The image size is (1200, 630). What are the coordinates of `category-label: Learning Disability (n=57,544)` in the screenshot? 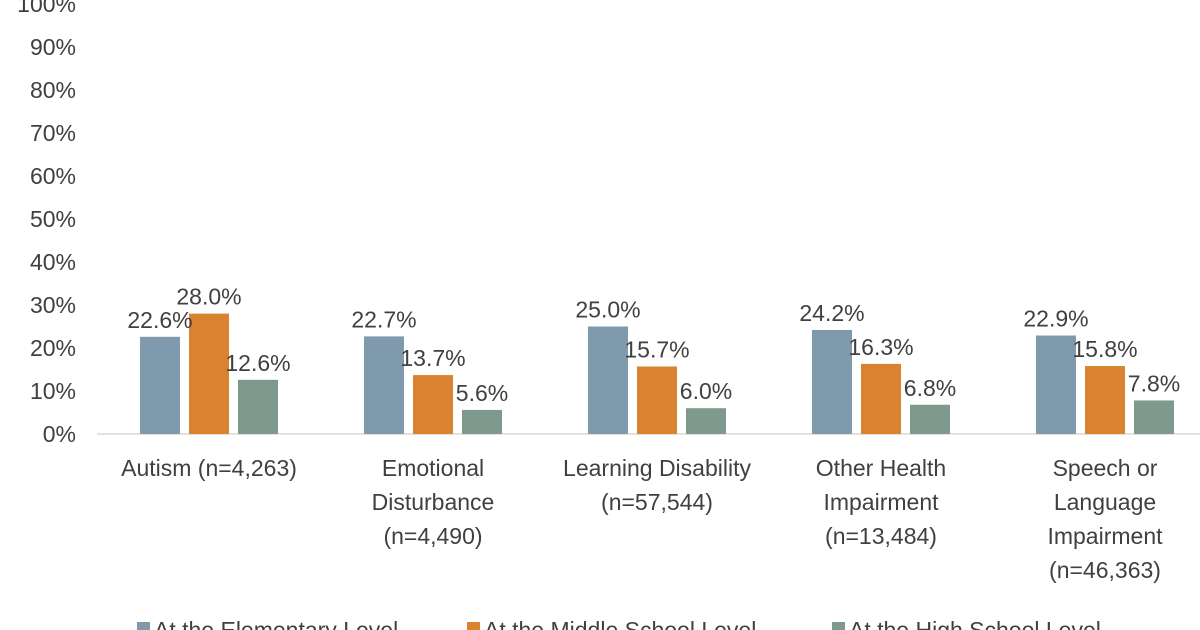 It's located at (657, 485).